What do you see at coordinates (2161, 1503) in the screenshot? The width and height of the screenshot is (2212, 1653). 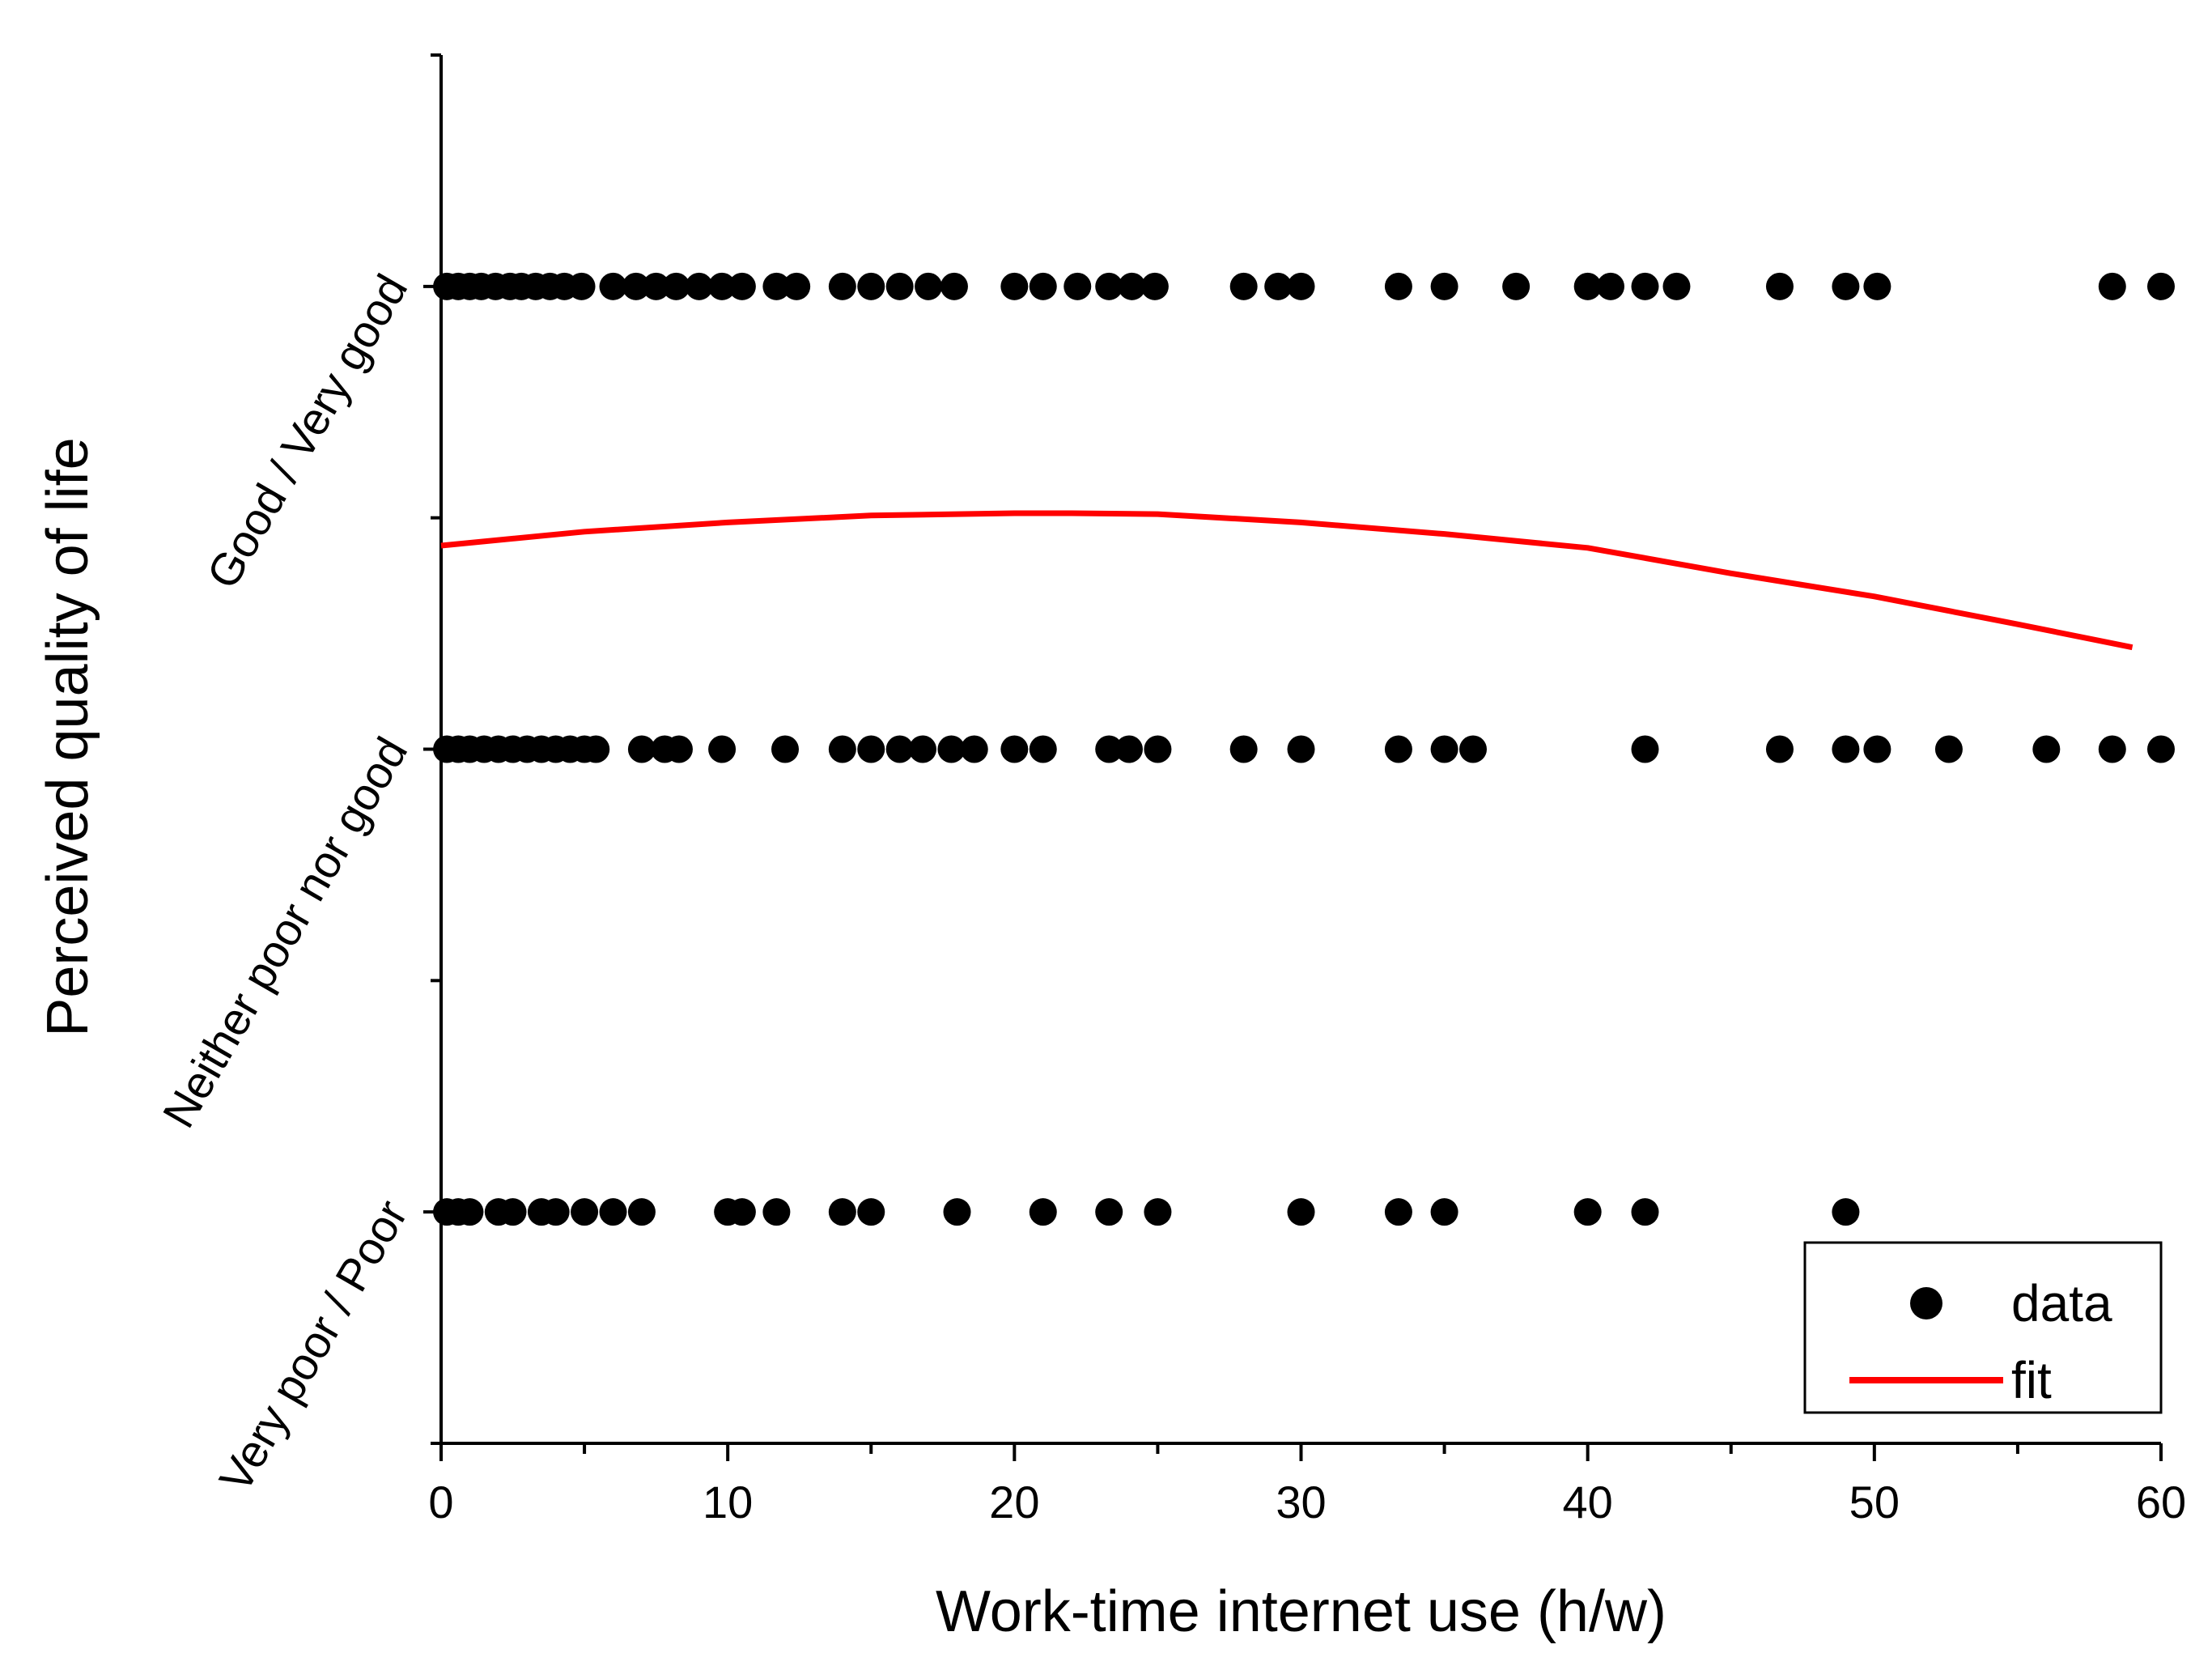 I see `x-tick-label: 60` at bounding box center [2161, 1503].